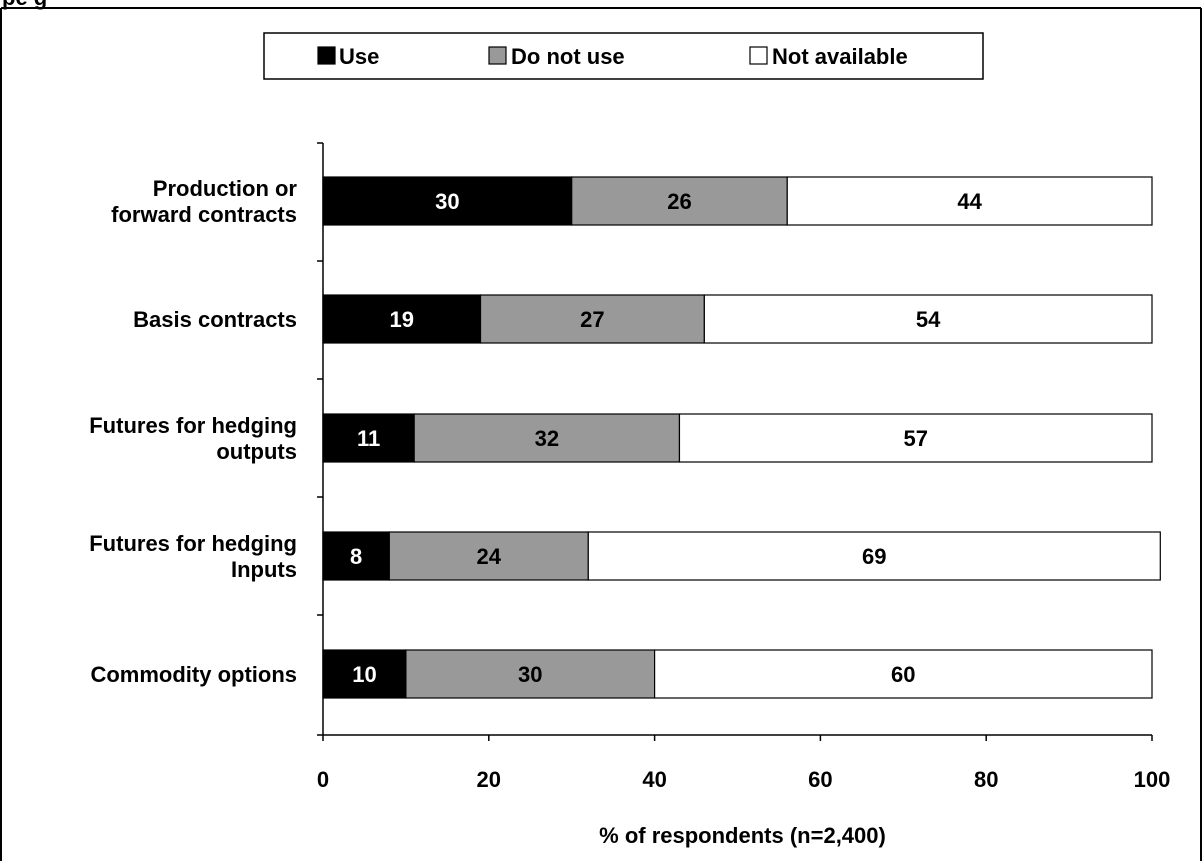 The height and width of the screenshot is (861, 1202). What do you see at coordinates (820, 779) in the screenshot?
I see `x-tick-label: 60` at bounding box center [820, 779].